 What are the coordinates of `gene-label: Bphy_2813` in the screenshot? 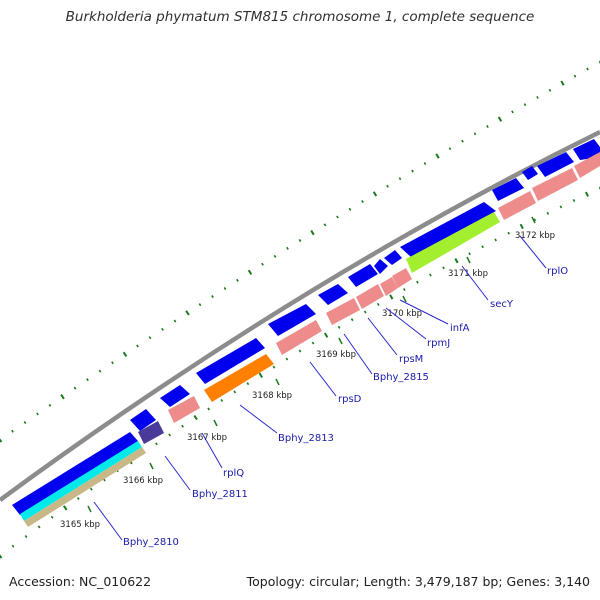 It's located at (306, 438).